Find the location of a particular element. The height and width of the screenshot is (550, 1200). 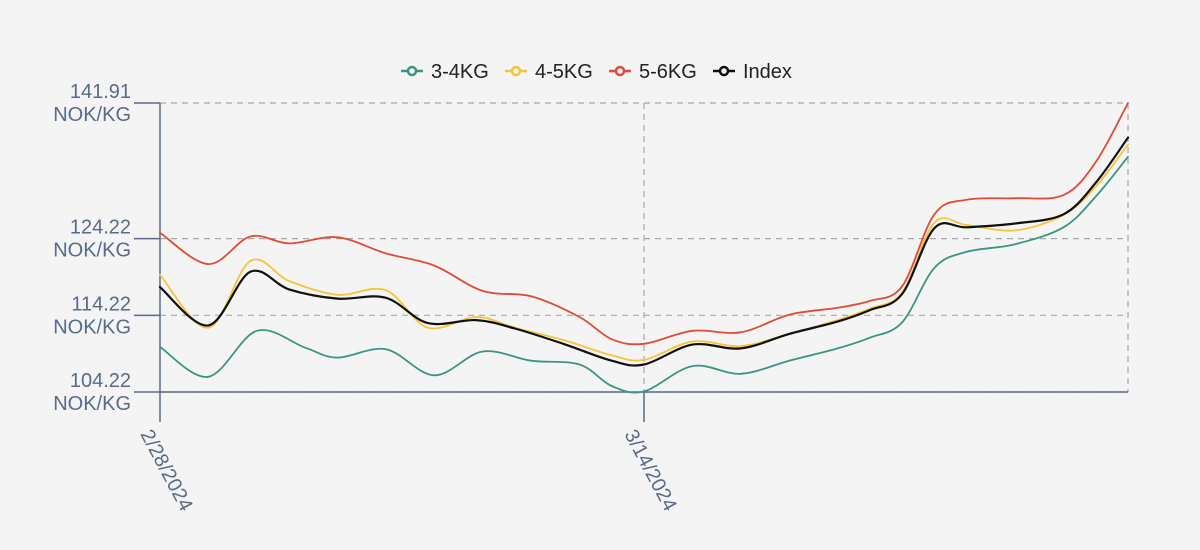

legend-item-4-5kg: 4-5KG is located at coordinates (549, 72).